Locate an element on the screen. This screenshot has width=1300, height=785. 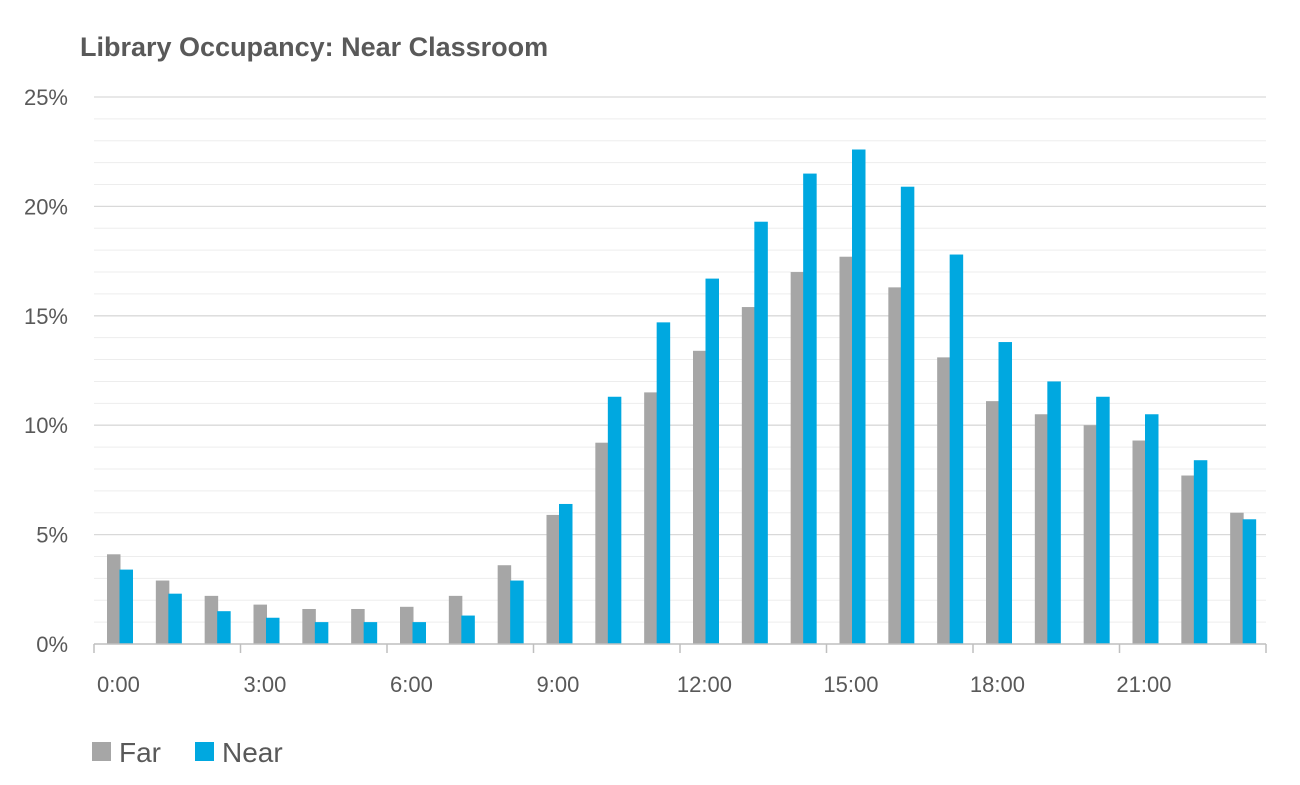
y-axis-tick-labels: 0% 5% 10% 15% 20% 25% is located at coordinates (46, 371).